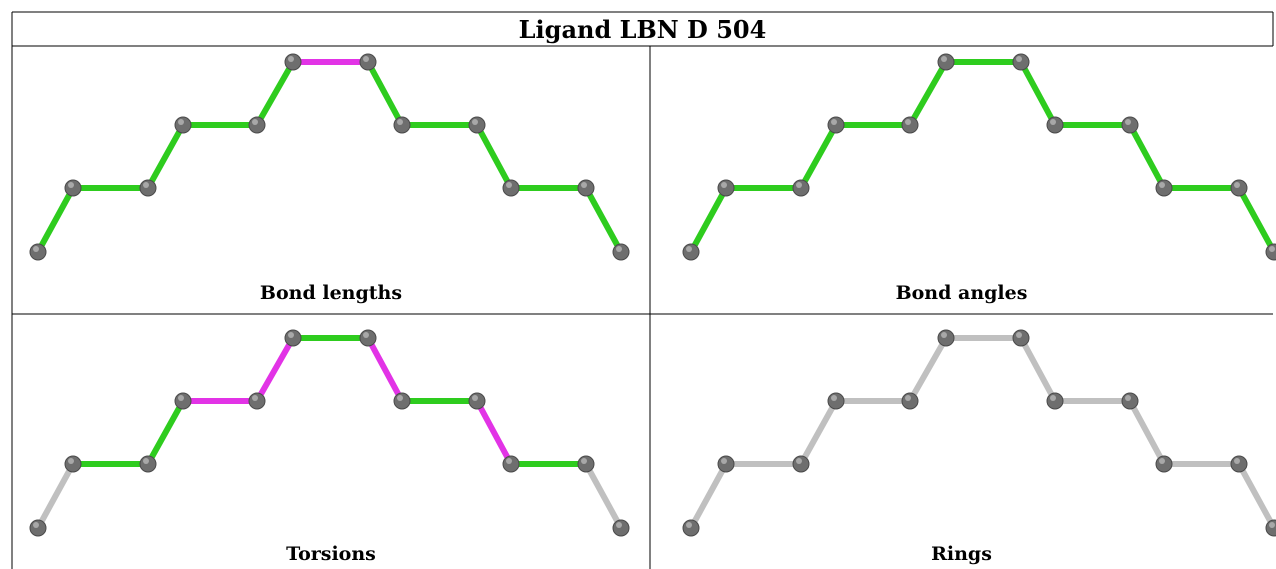 This screenshot has width=1276, height=569. Describe the element at coordinates (642, 29) in the screenshot. I see `figure-title: Ligand LBN D 504` at that location.